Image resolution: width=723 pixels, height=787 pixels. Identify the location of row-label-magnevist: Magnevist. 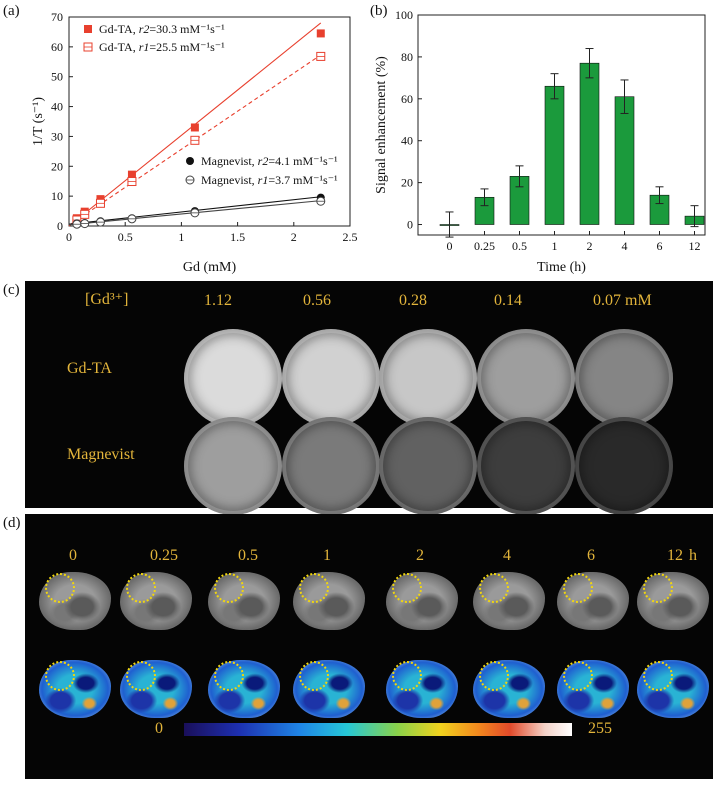
(101, 454).